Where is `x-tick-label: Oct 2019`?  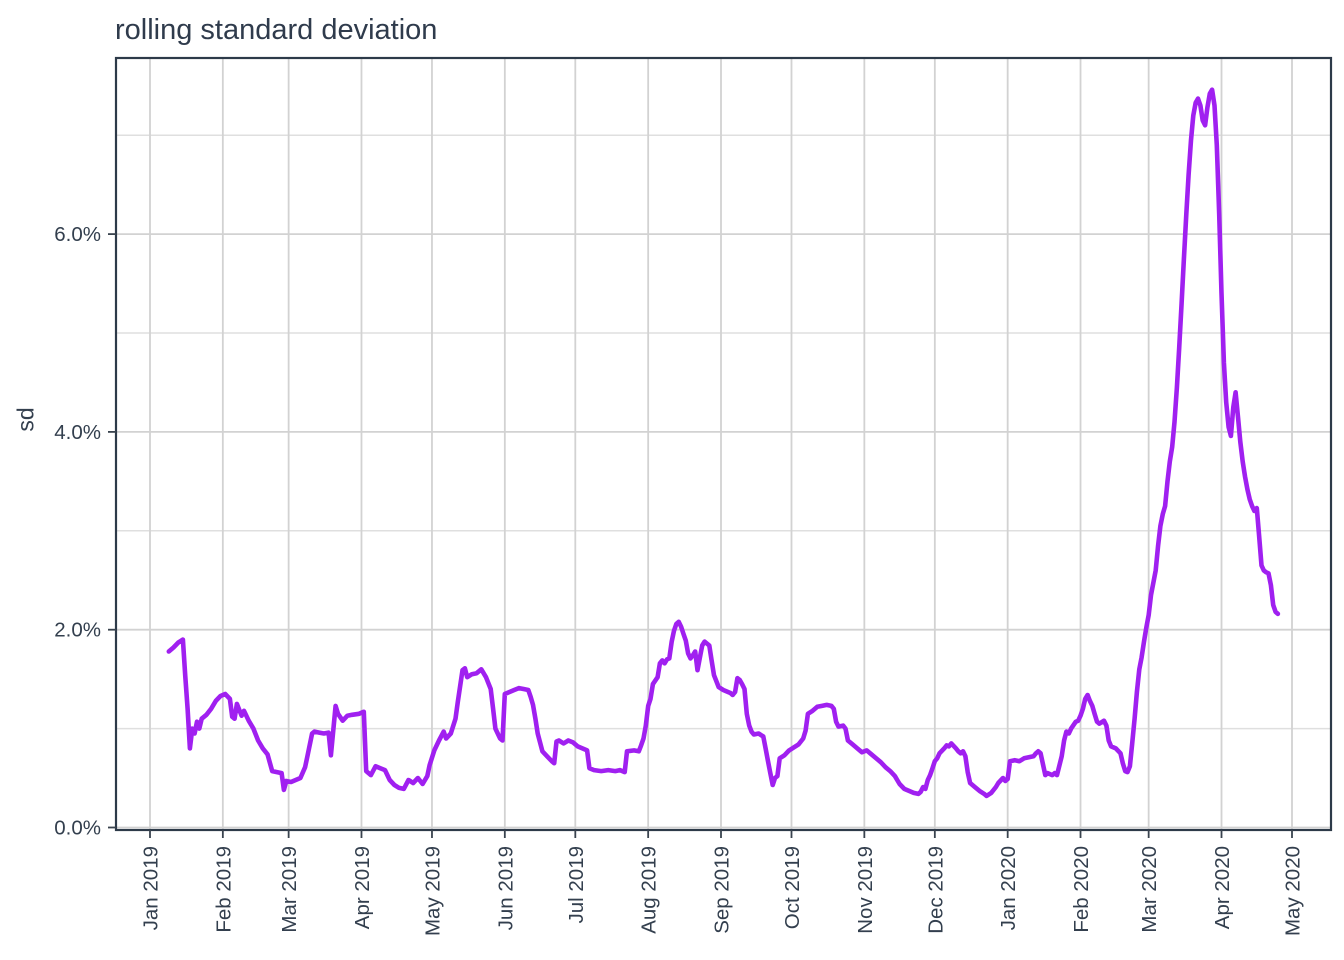 x-tick-label: Oct 2019 is located at coordinates (792, 887).